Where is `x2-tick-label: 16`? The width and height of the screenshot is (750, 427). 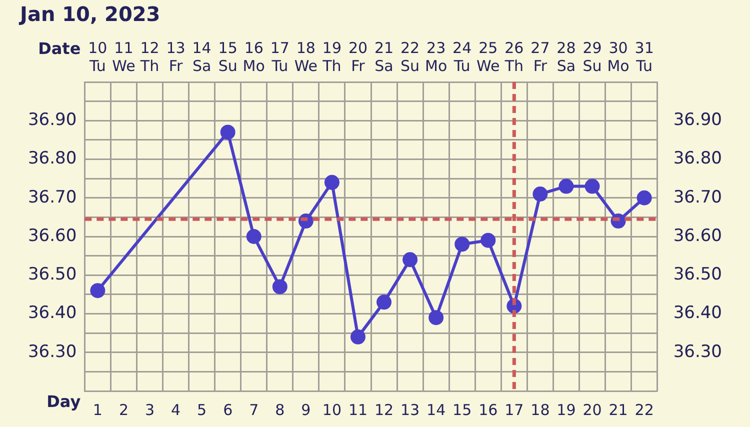 x2-tick-label: 16 is located at coordinates (488, 409).